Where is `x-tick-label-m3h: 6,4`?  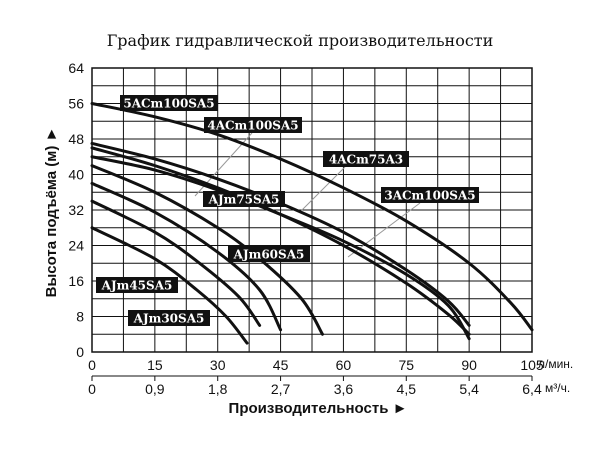 x-tick-label-m3h: 6,4 is located at coordinates (532, 389).